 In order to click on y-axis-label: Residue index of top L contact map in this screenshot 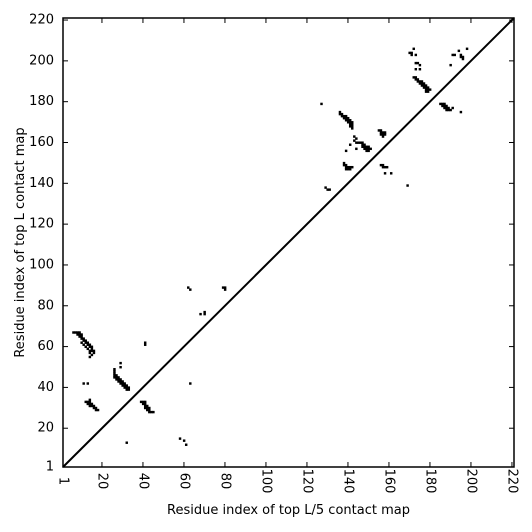, I will do `click(20, 242)`.